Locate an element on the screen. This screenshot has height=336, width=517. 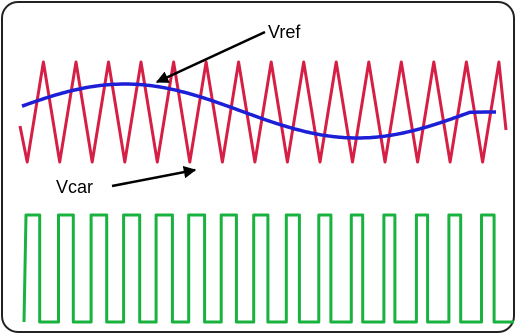
vref-annotation: Vref is located at coordinates (228, 53).